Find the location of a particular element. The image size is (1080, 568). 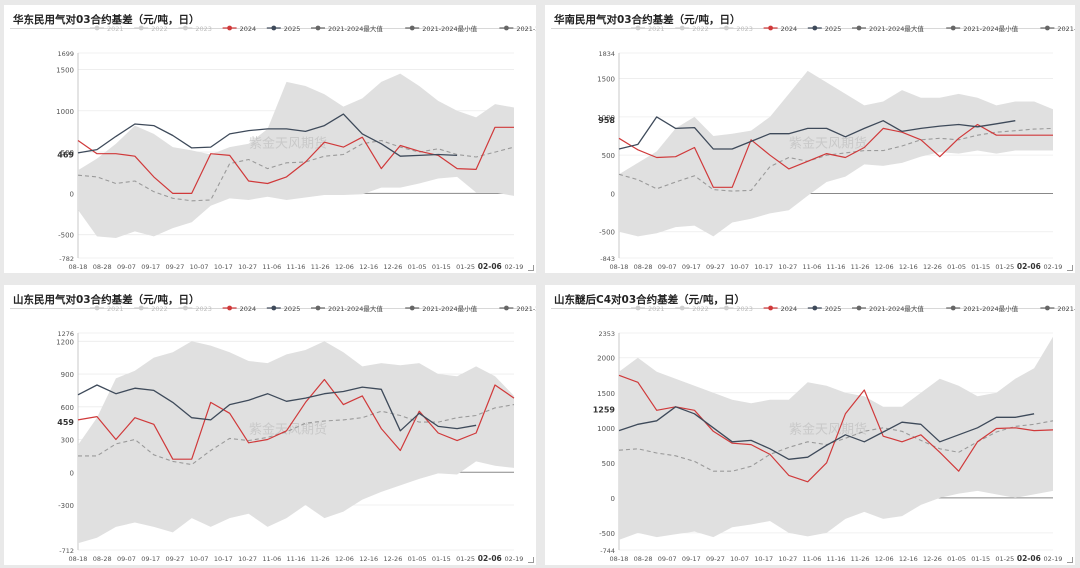

y-tick-label: 0 is located at coordinates (72, 473).